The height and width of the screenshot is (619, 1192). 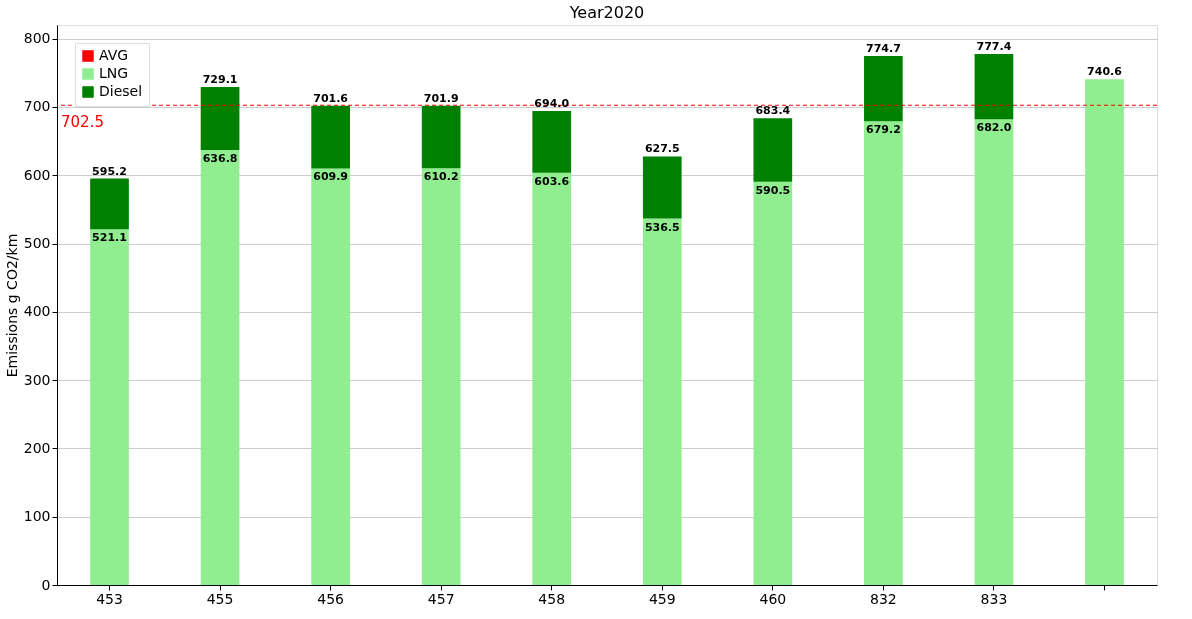 I want to click on x-tick-label: 458, so click(x=552, y=598).